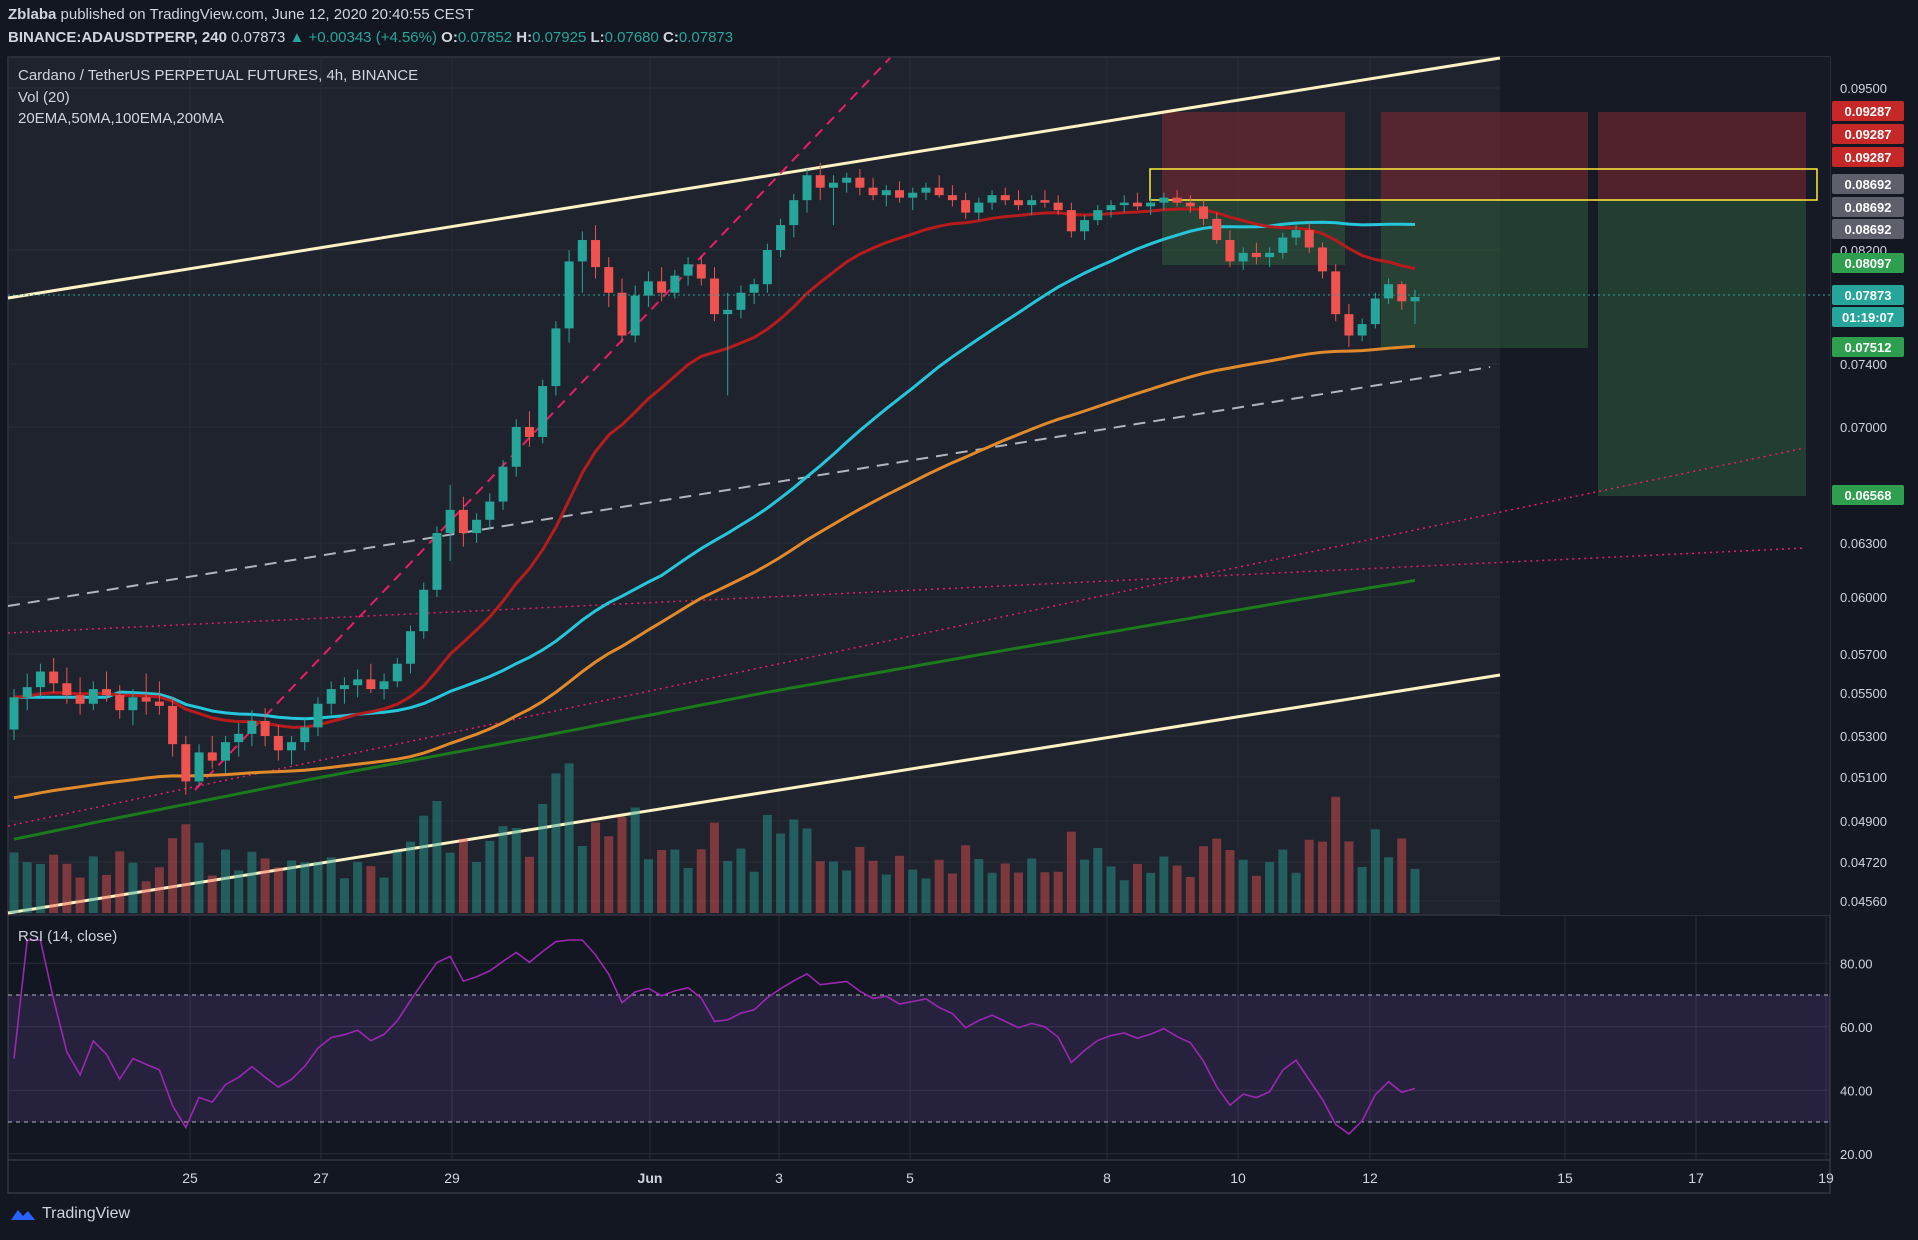 This screenshot has height=1240, width=1918. I want to click on price-tick-label: 0.05500, so click(1863, 693).